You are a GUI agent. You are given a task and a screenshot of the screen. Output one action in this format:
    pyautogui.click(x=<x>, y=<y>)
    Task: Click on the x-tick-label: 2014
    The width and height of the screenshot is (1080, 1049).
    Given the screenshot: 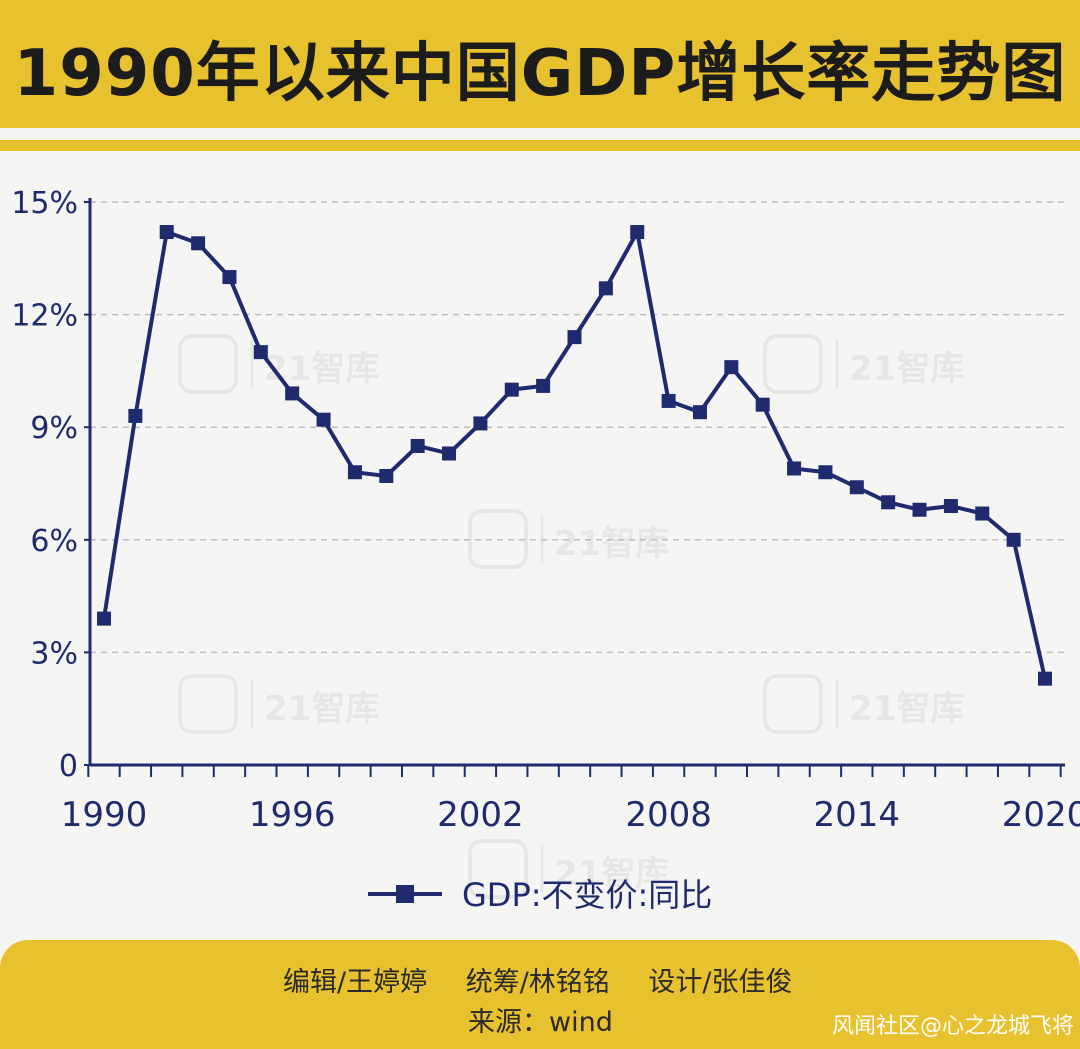 What is the action you would take?
    pyautogui.click(x=857, y=815)
    